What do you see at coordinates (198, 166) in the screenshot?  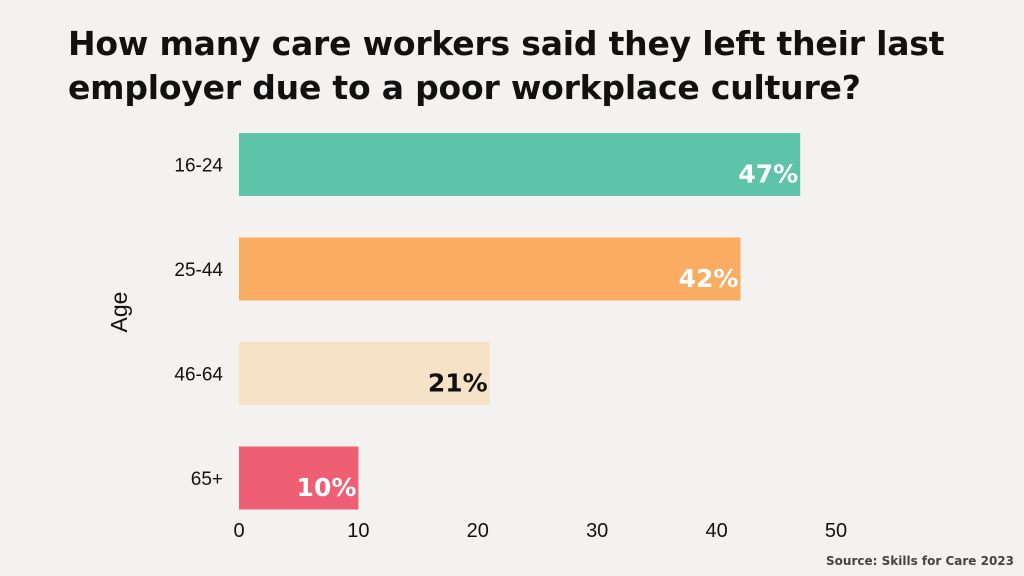 I see `category-label: 16-24` at bounding box center [198, 166].